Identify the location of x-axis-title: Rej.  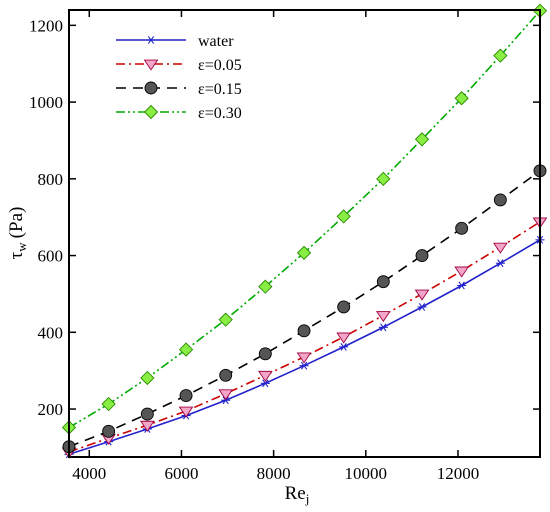
(297, 494).